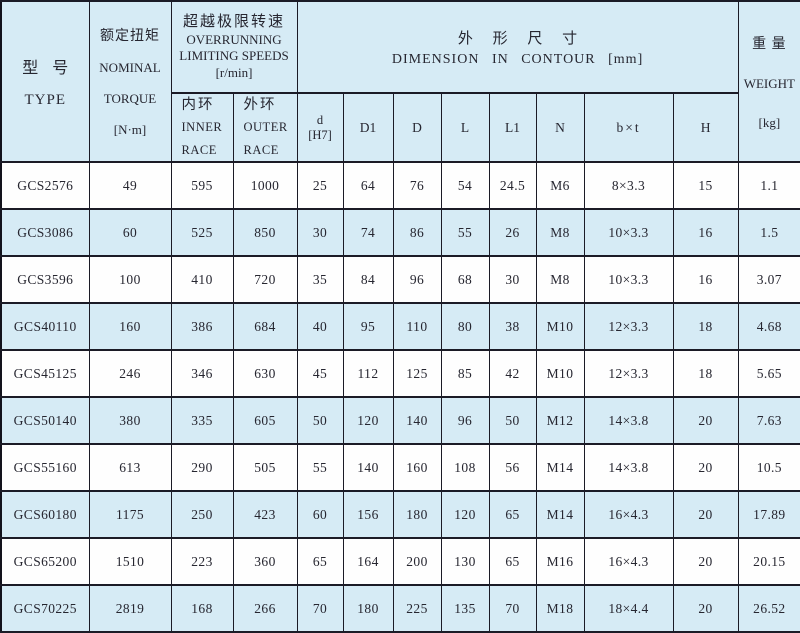 The image size is (800, 633). What do you see at coordinates (560, 127) in the screenshot?
I see `header-col-n: N` at bounding box center [560, 127].